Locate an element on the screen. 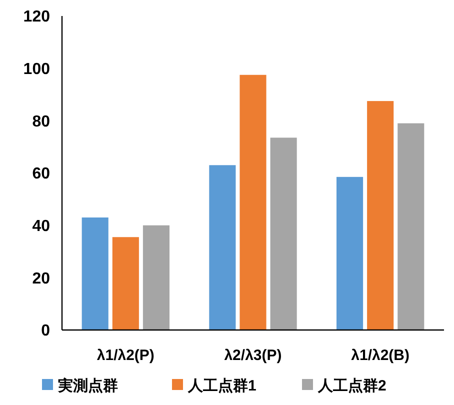 The image size is (454, 405). y-tick-label: 80 is located at coordinates (41, 121).